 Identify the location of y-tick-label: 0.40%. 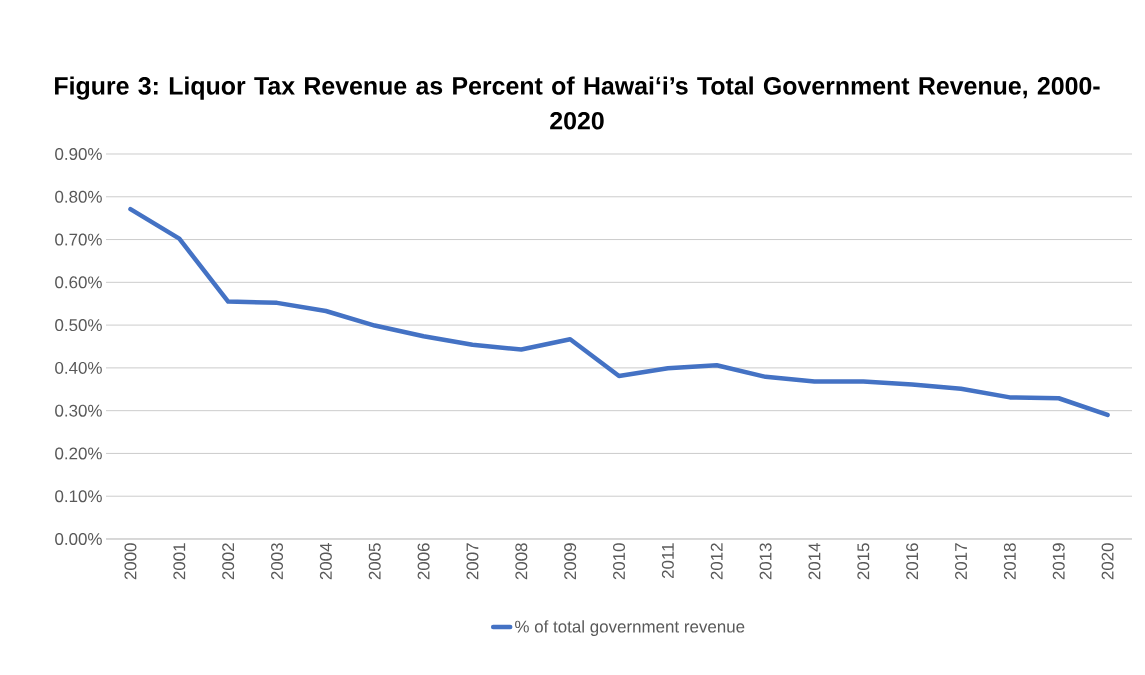
(78, 367).